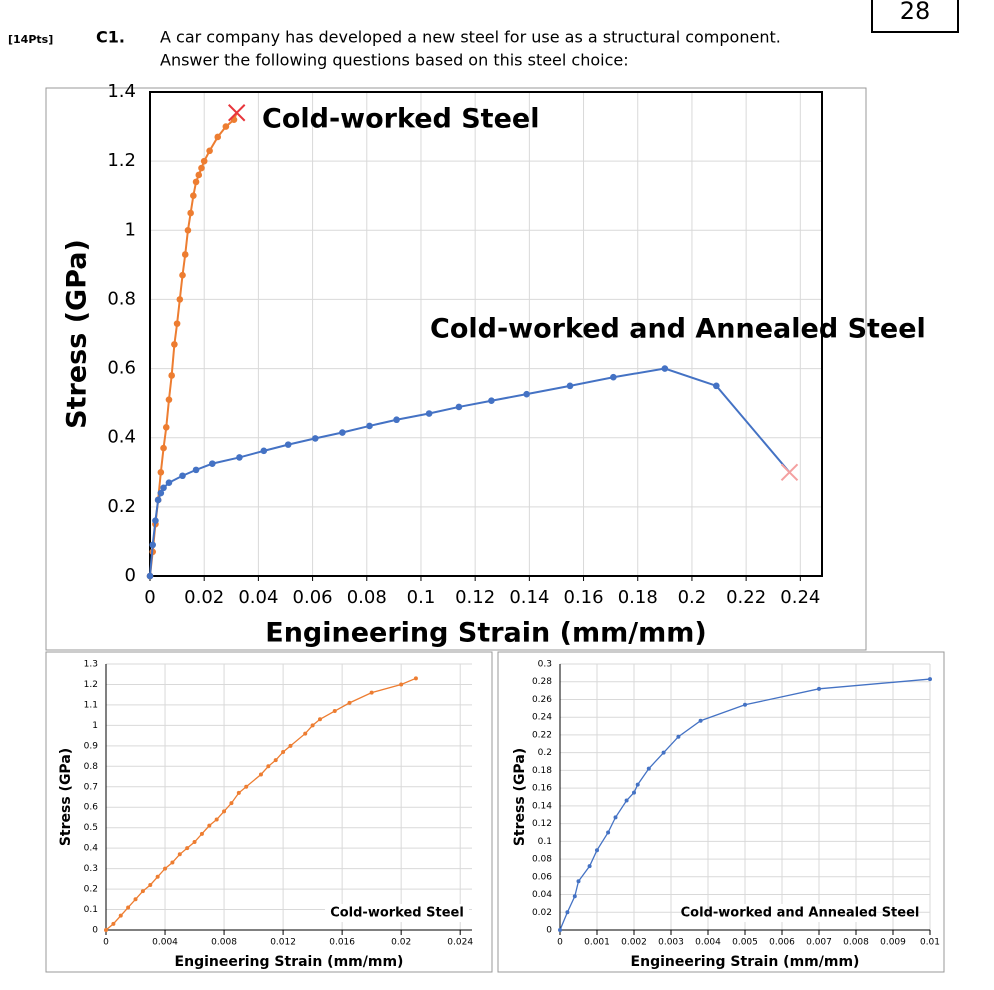 This screenshot has width=994, height=990. I want to click on chart-frame, so click(721, 812).